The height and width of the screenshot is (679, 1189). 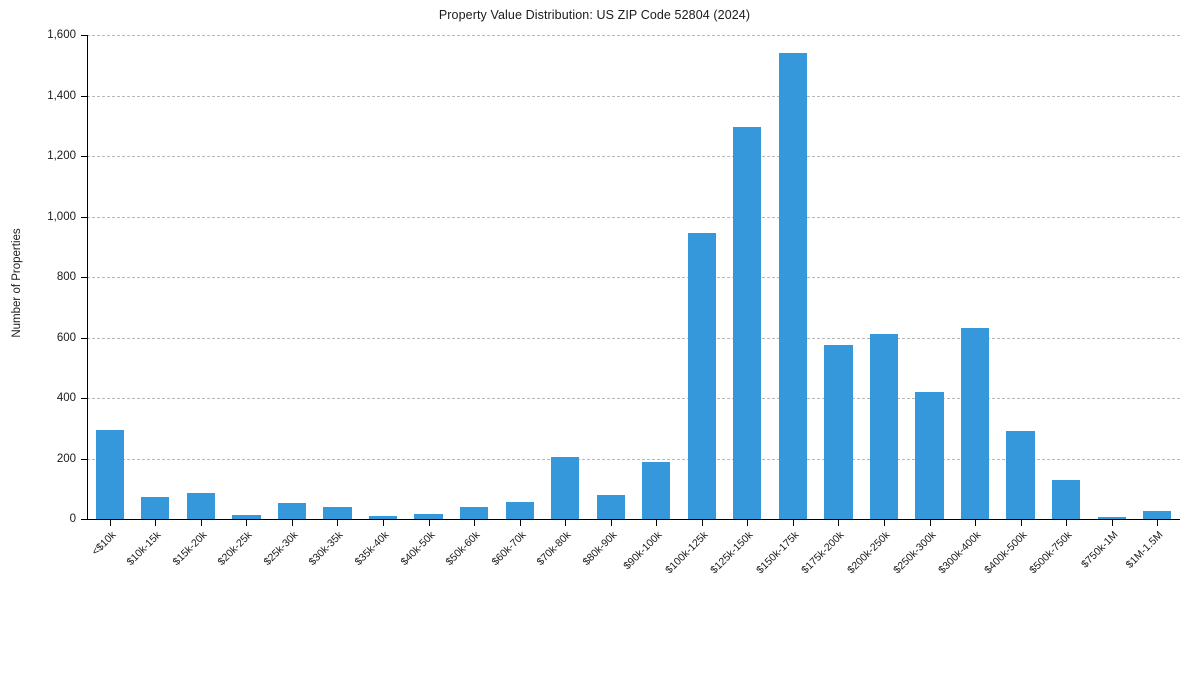 What do you see at coordinates (633, 519) in the screenshot?
I see `x-axis-line` at bounding box center [633, 519].